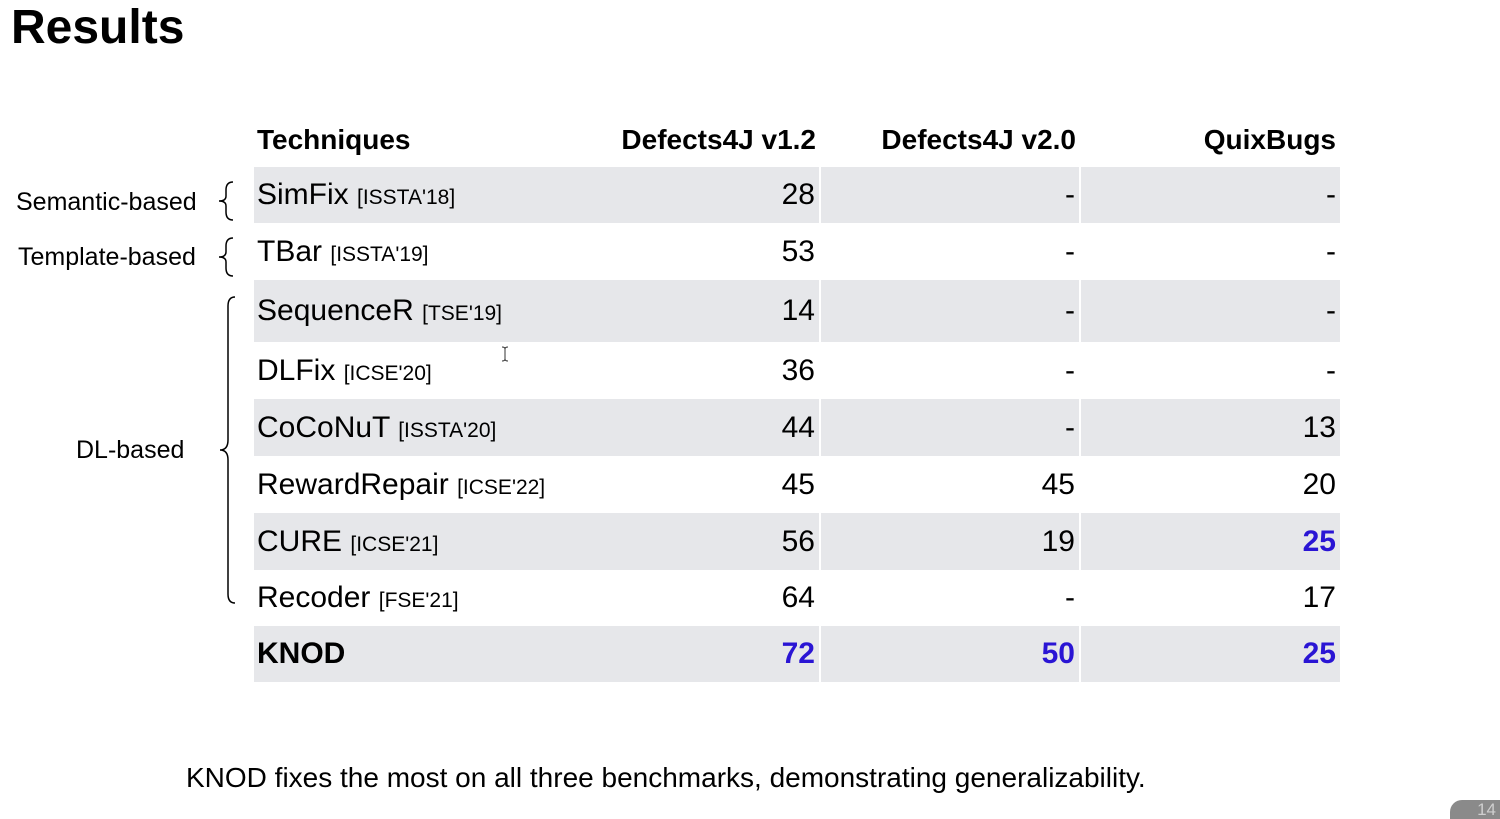  I want to click on value-defects4j-v12: 14, so click(798, 310).